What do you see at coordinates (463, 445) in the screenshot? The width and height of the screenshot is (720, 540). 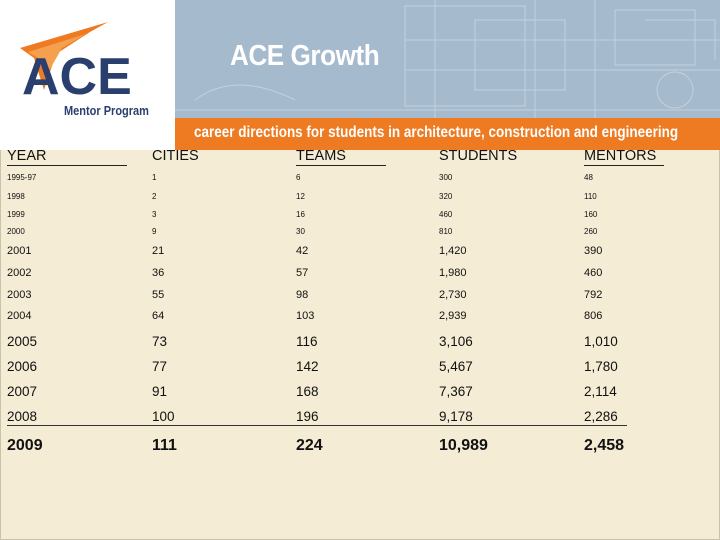 I see `cell-students: 10,989` at bounding box center [463, 445].